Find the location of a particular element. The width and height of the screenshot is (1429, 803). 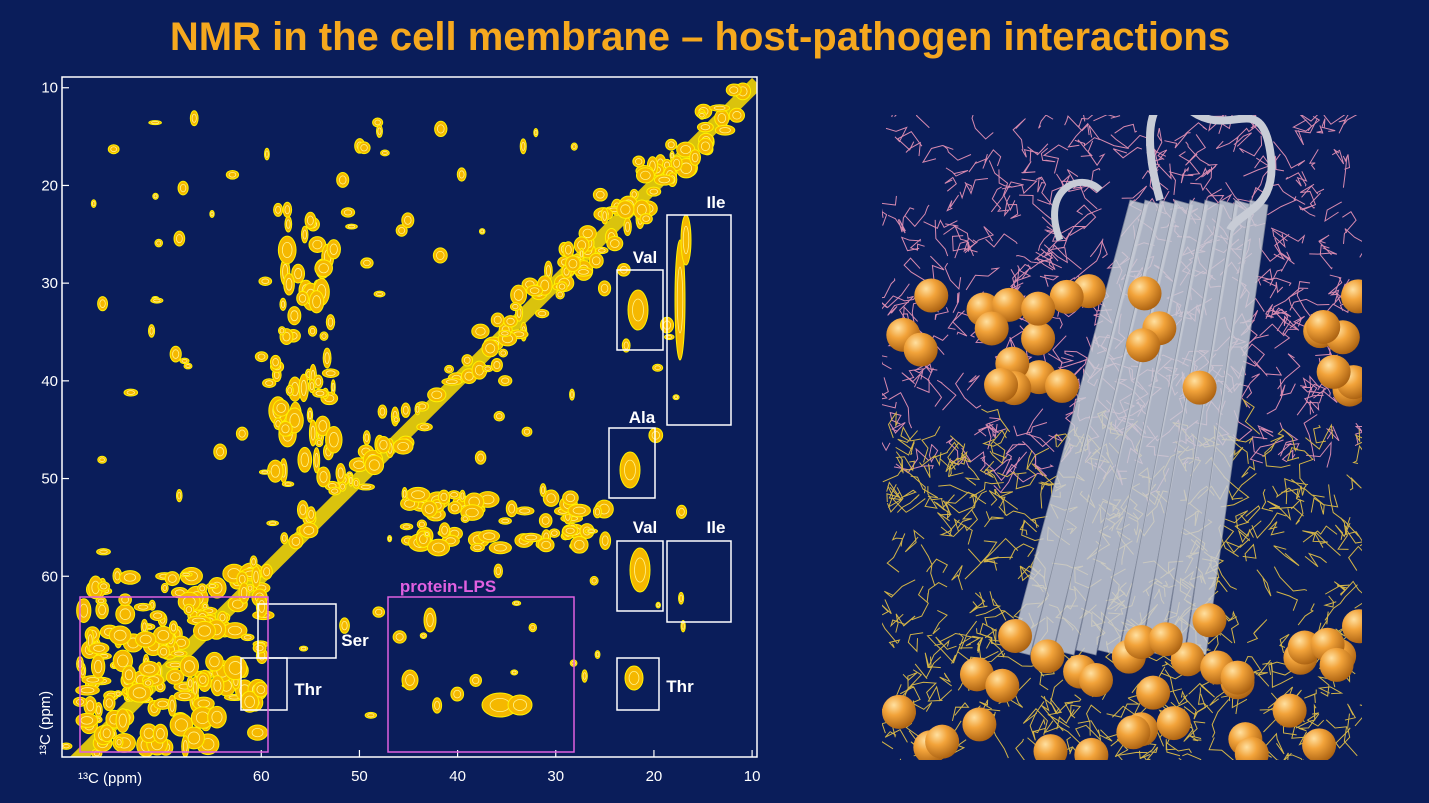

x-tick-label: 50 is located at coordinates (359, 776).